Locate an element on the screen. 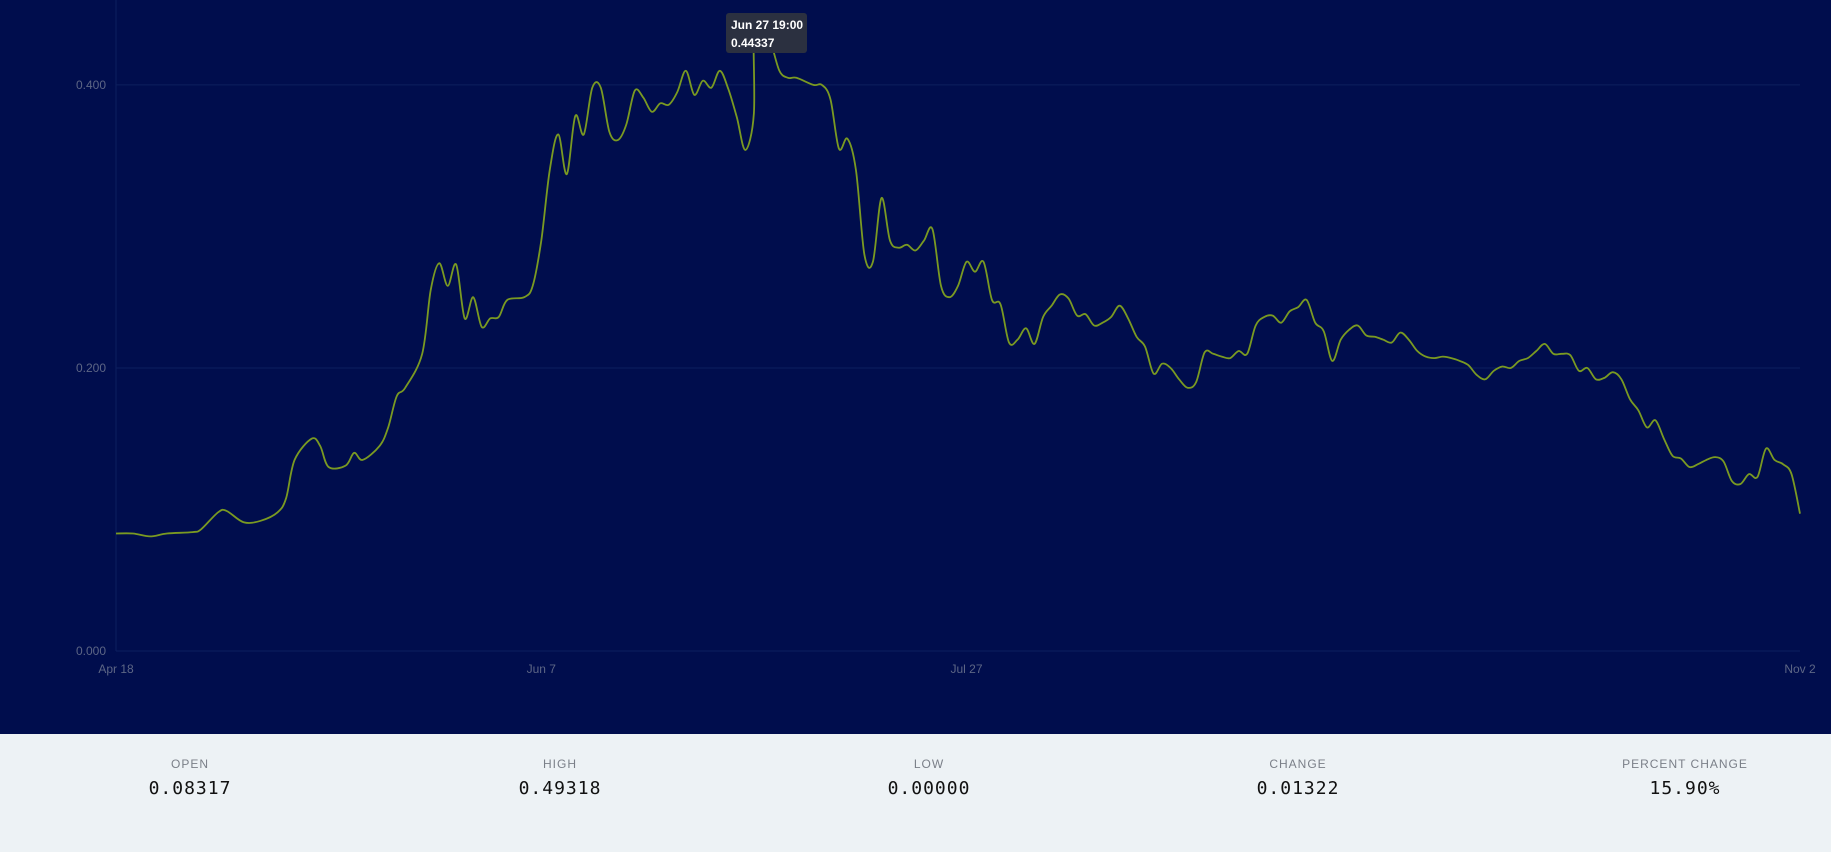  stat-percent-change: PERCENT CHANGE 15.90% is located at coordinates (1685, 777).